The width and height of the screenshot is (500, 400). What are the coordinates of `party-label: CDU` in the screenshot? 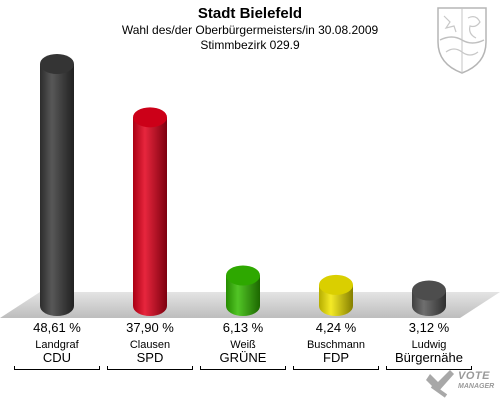 It's located at (57, 357).